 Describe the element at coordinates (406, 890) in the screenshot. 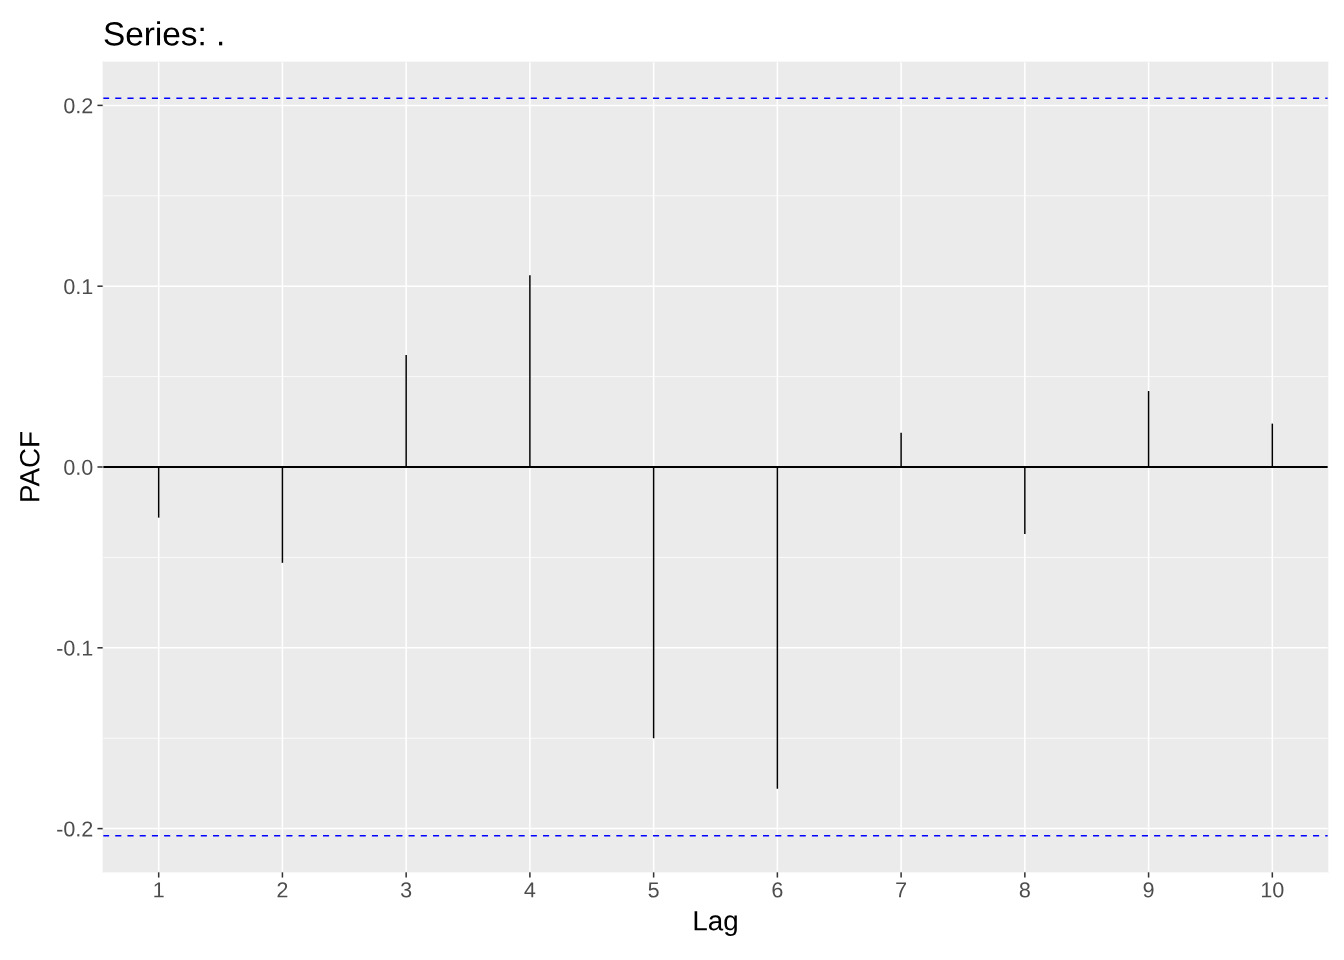

I see `x-tick-label: 3` at that location.